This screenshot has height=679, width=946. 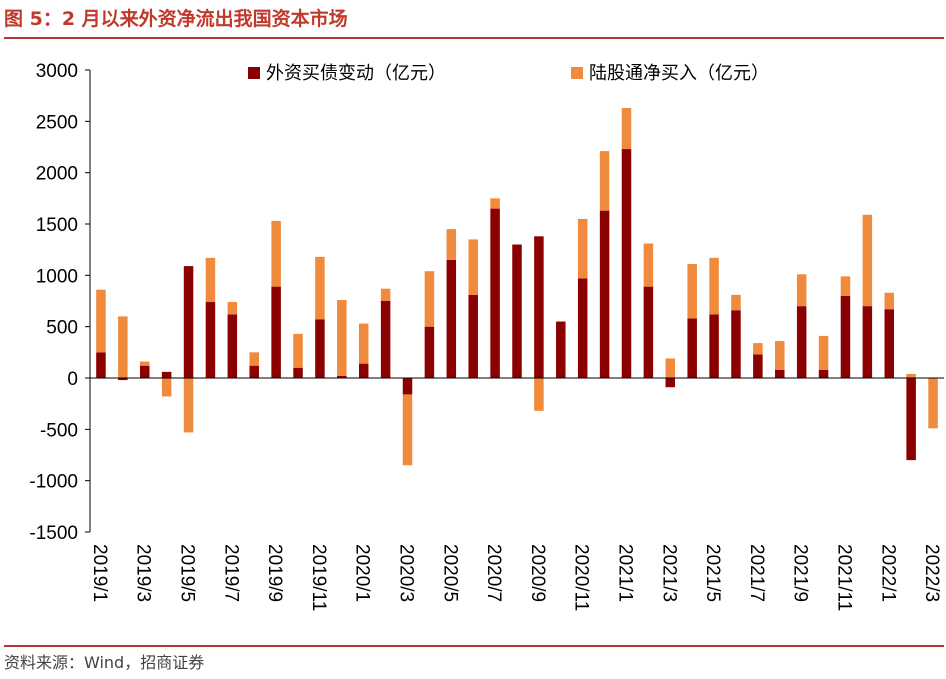 What do you see at coordinates (362, 573) in the screenshot?
I see `x-tick-label: 2020/1` at bounding box center [362, 573].